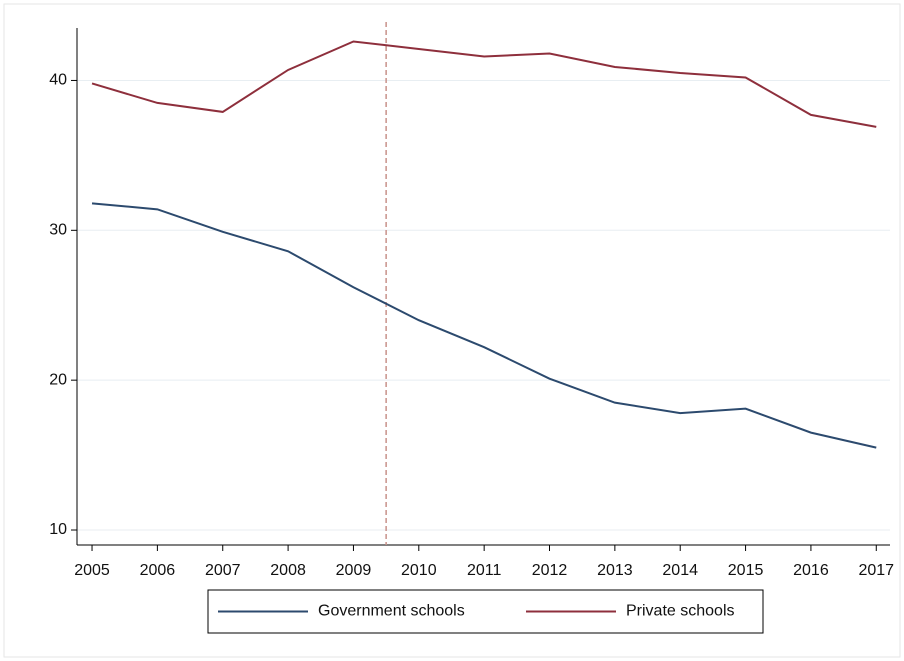 Image resolution: width=904 pixels, height=661 pixels. Describe the element at coordinates (484, 570) in the screenshot. I see `x-tick-label: 2011` at that location.